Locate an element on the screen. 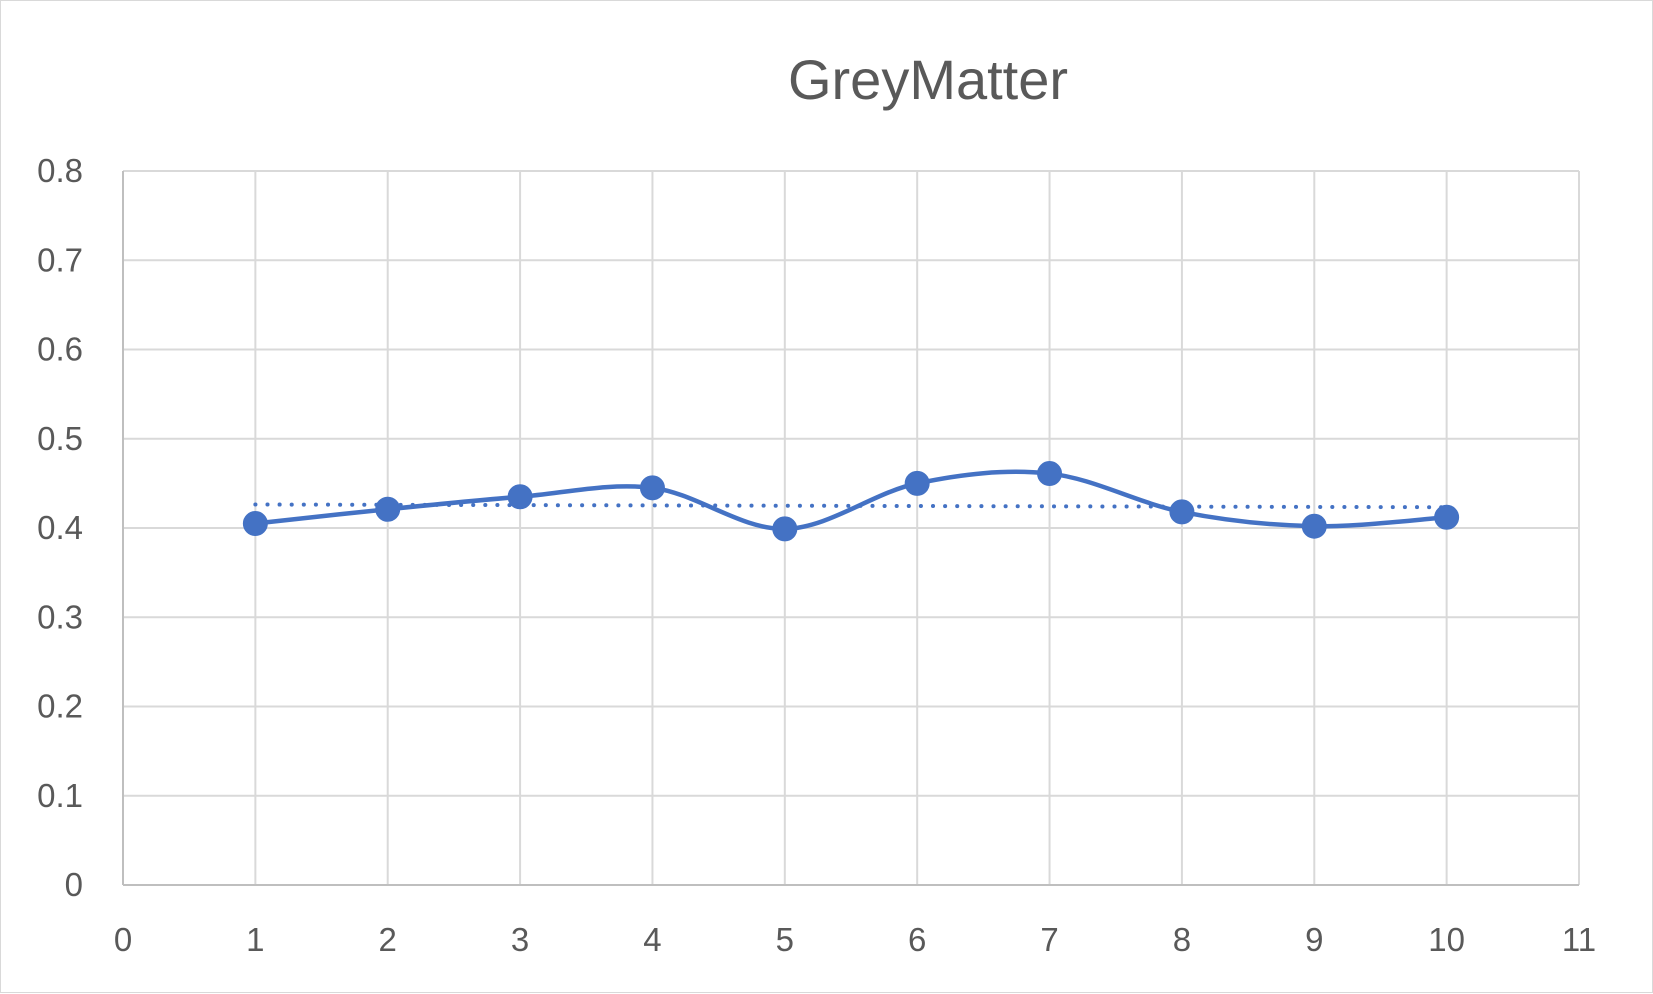 The height and width of the screenshot is (994, 1653). x-tick-label: 4 is located at coordinates (652, 939).